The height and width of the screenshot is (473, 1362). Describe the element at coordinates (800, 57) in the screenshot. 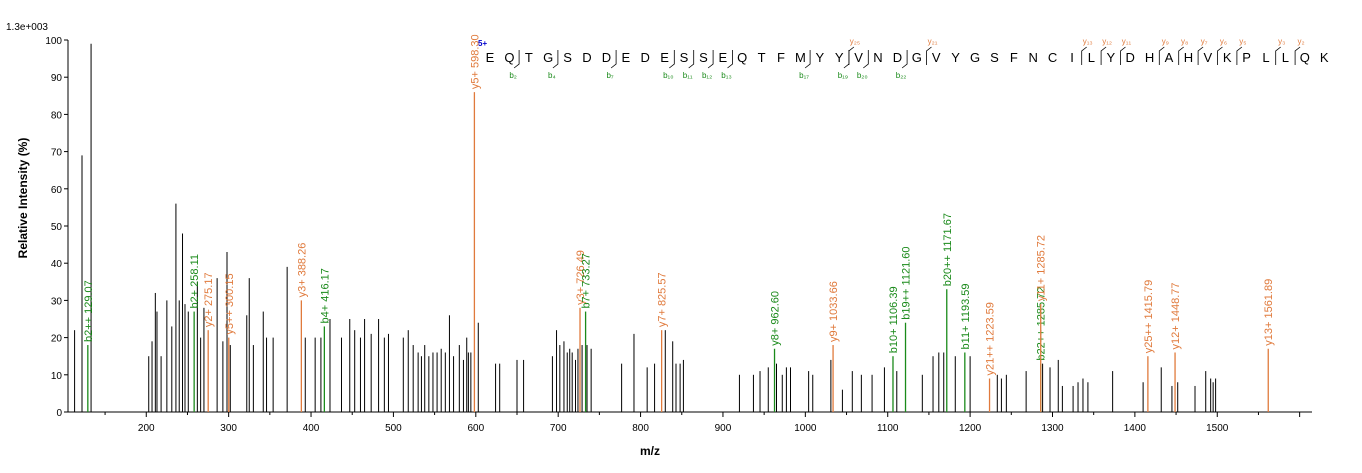

I see `sequence-residue: M` at that location.